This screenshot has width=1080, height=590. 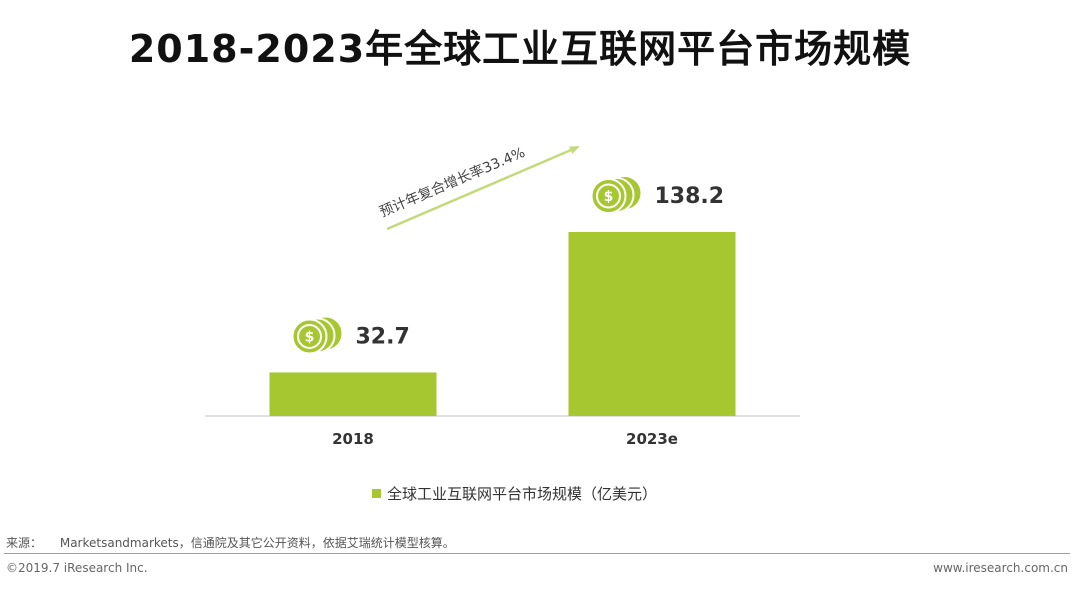 I want to click on growth-annotation: 预计年复合增长率33.4%, so click(x=452, y=182).